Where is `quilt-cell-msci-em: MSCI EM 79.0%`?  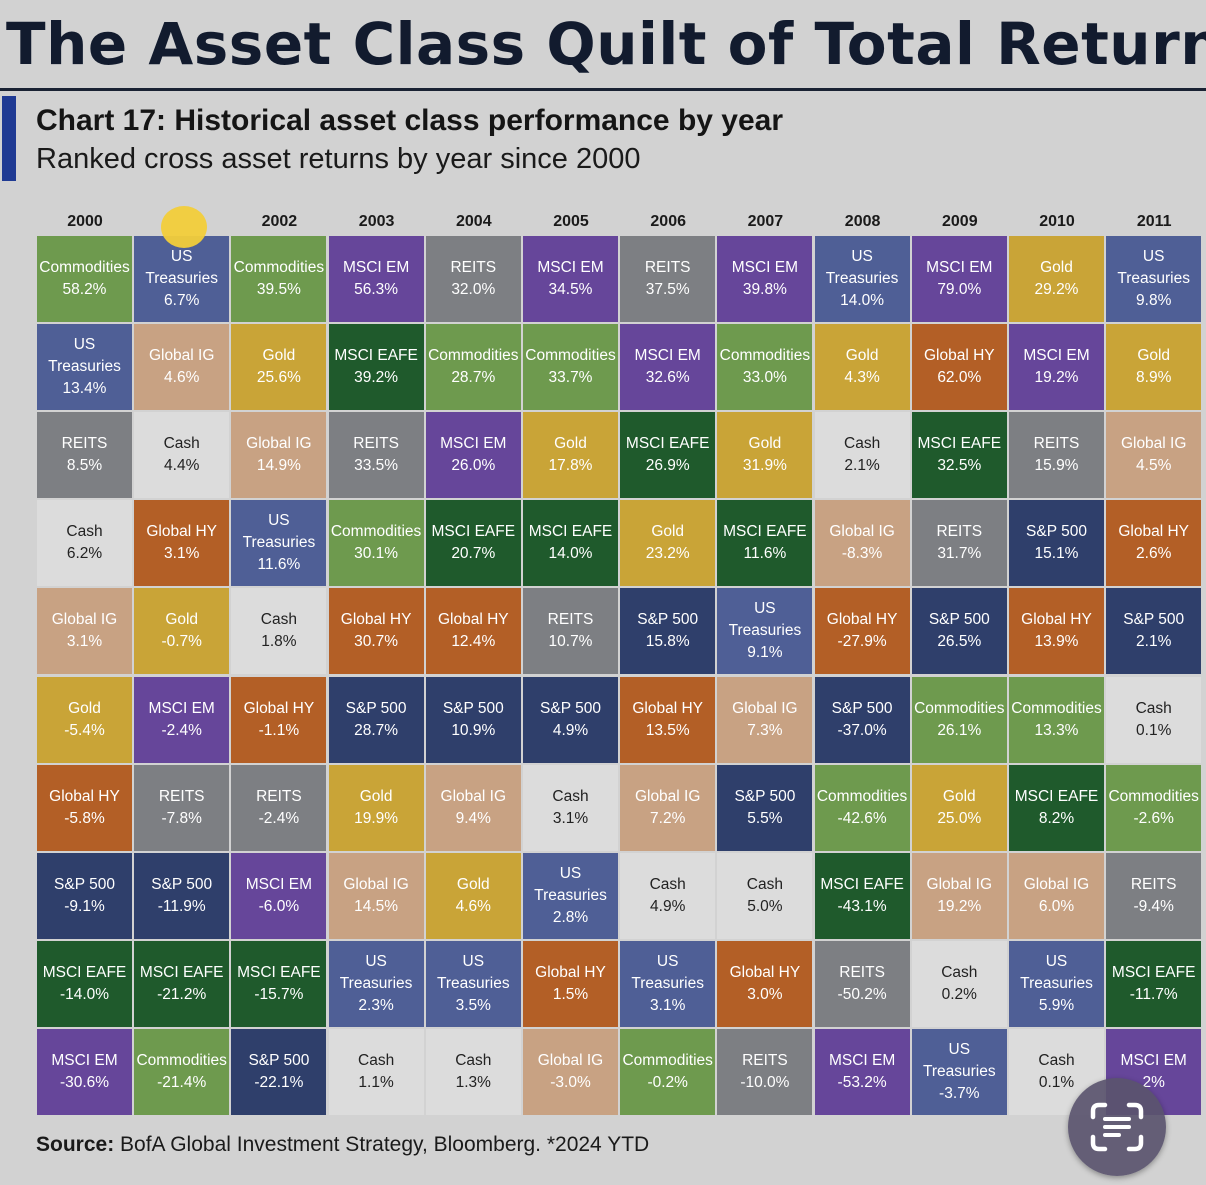
quilt-cell-msci-em: MSCI EM 79.0% is located at coordinates (959, 279).